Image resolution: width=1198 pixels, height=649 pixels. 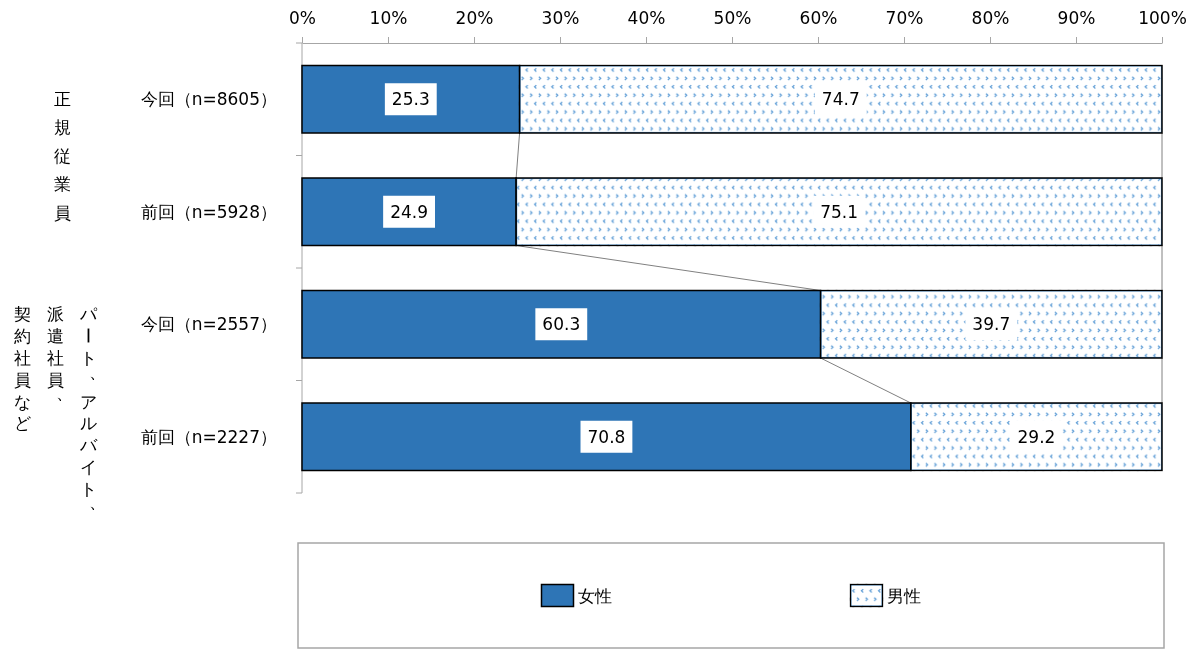 I want to click on x-tick-label: 80%, so click(x=990, y=18).